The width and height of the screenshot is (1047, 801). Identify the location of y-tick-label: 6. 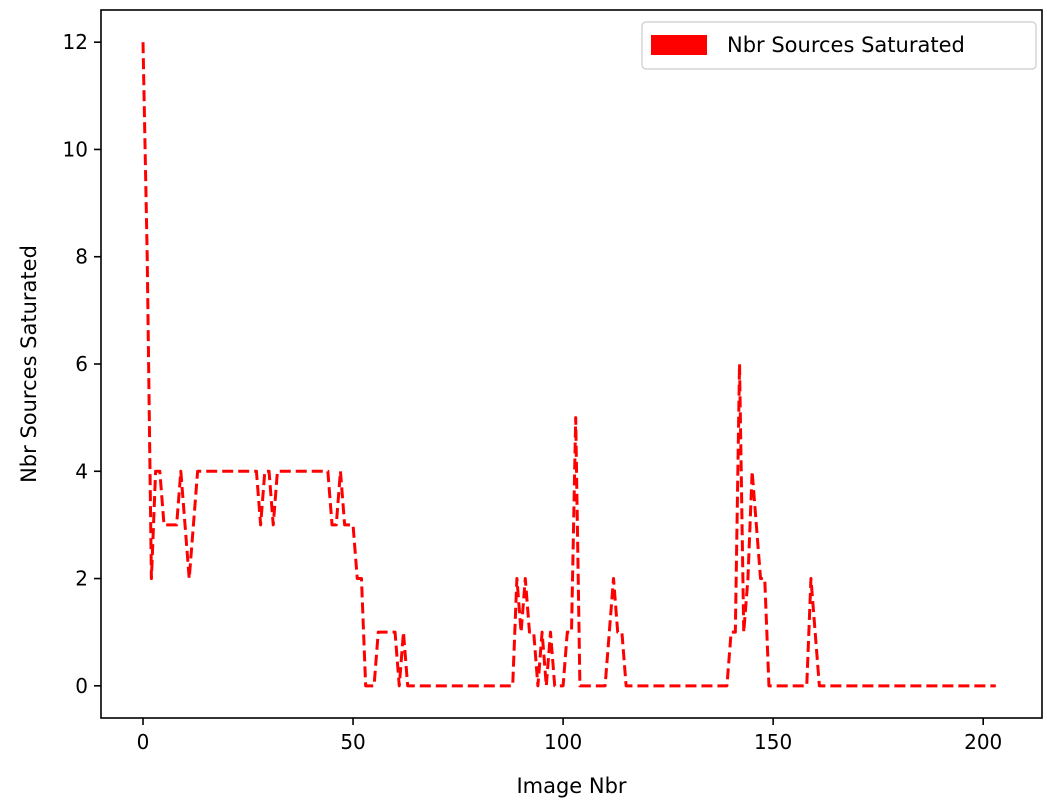
(81, 364).